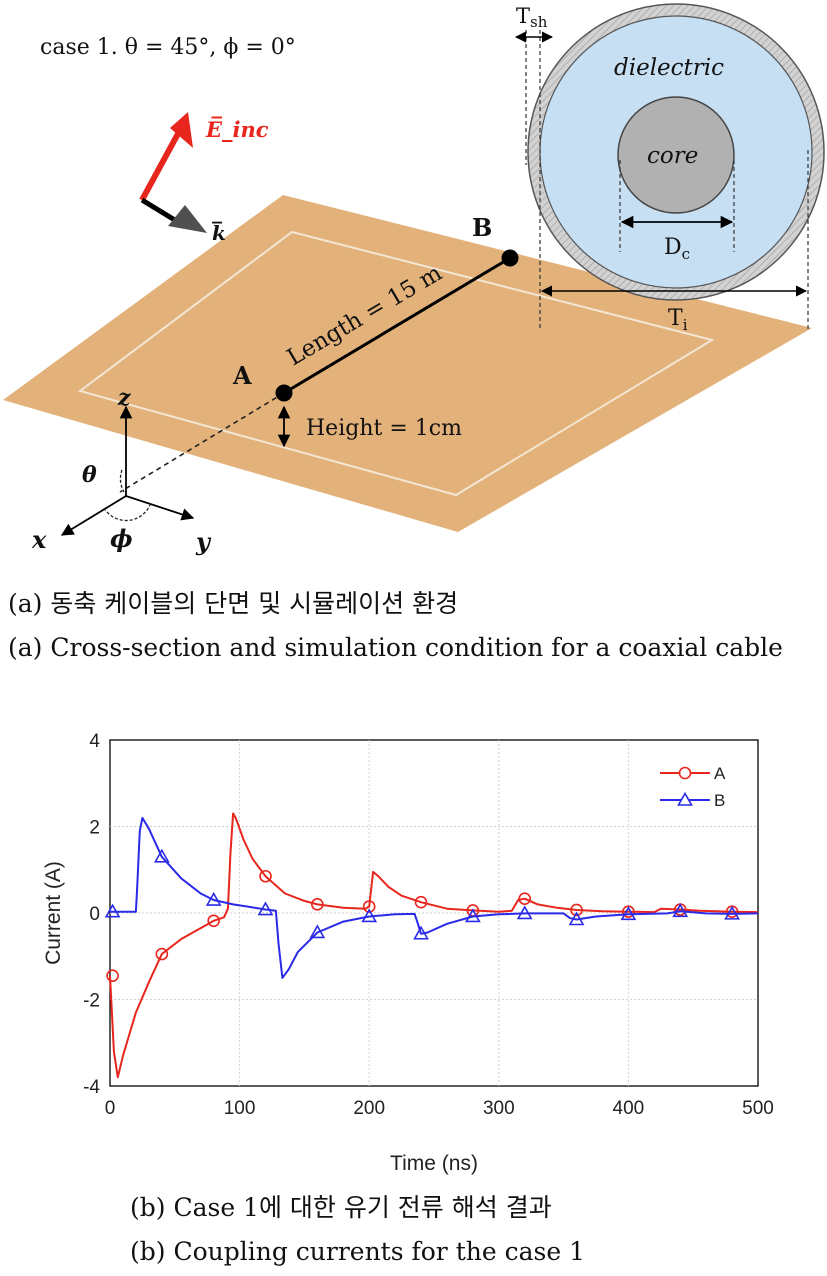  I want to click on core-label: core, so click(672, 156).